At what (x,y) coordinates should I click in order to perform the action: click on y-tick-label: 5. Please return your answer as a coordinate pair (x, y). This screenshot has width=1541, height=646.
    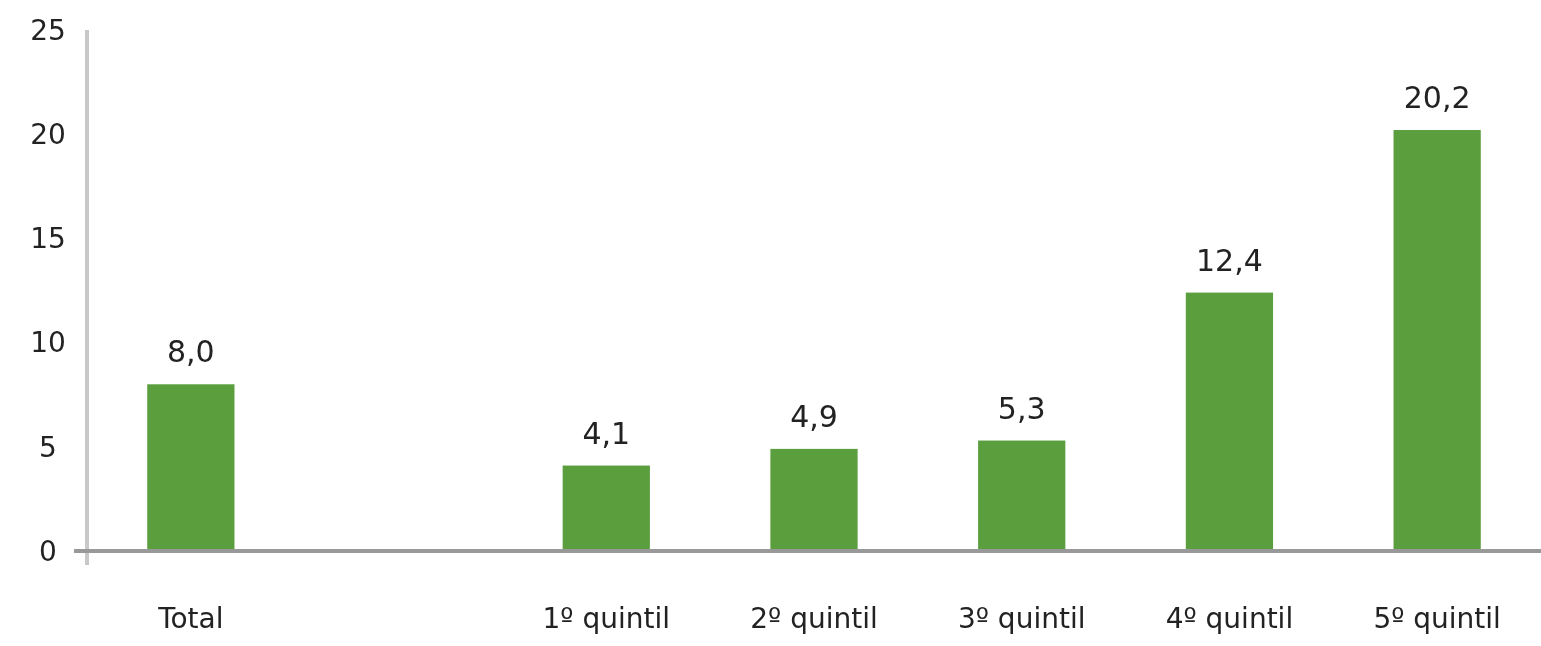
    Looking at the image, I should click on (48, 447).